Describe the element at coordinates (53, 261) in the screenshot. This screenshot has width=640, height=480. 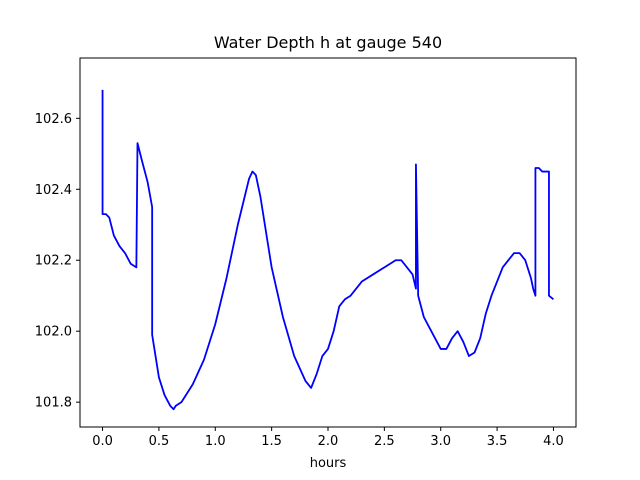
I see `y-tick-label: 102.2` at that location.